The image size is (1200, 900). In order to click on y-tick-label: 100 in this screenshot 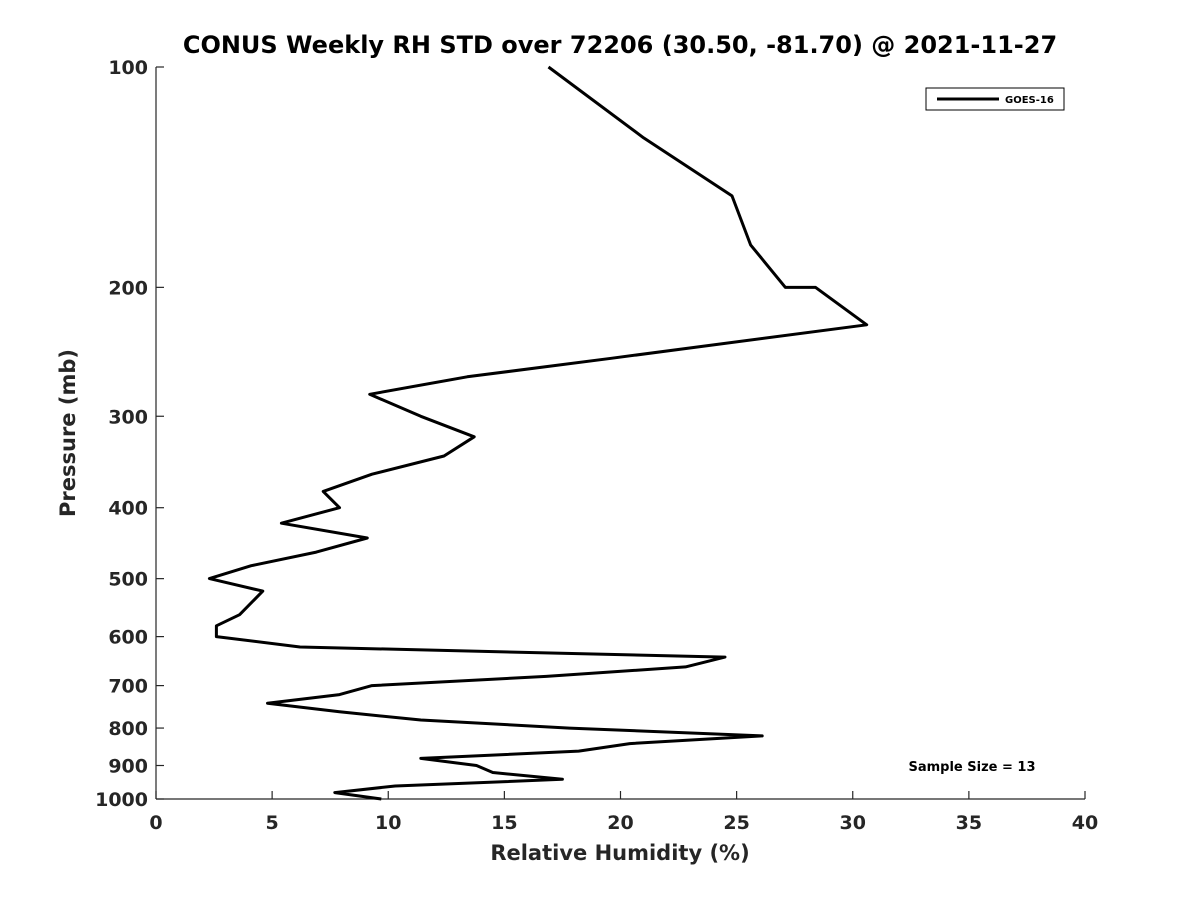, I will do `click(128, 68)`.